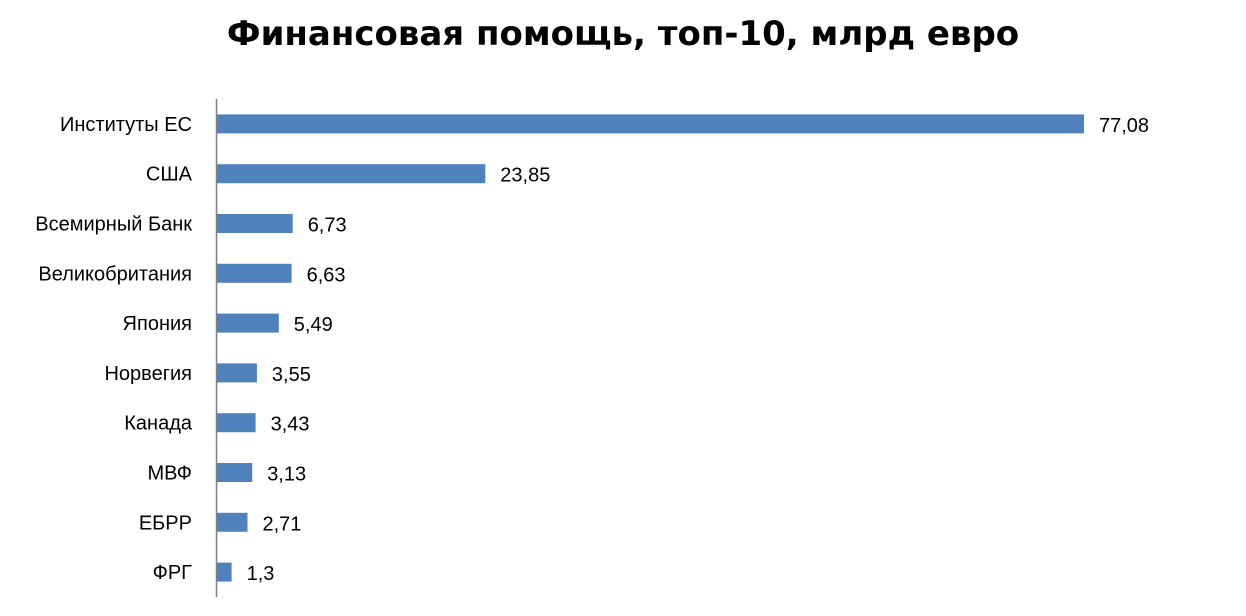  What do you see at coordinates (126, 125) in the screenshot?
I see `category-label: Институты ЕС` at bounding box center [126, 125].